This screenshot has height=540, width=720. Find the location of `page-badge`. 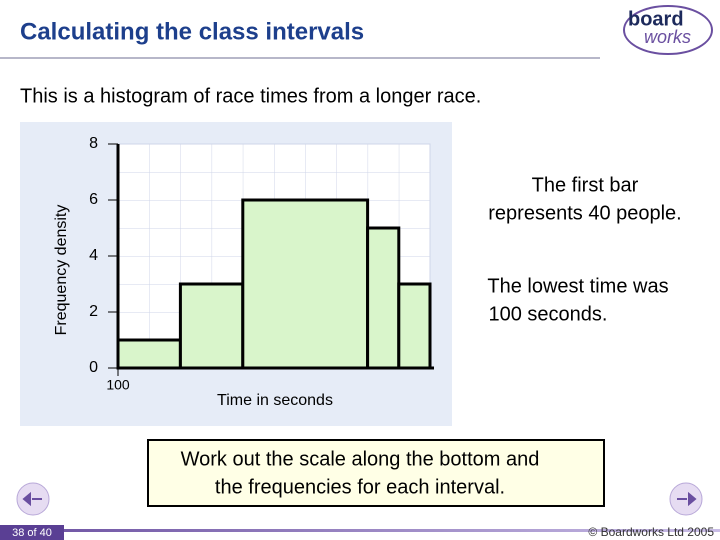

page-badge is located at coordinates (32, 532).